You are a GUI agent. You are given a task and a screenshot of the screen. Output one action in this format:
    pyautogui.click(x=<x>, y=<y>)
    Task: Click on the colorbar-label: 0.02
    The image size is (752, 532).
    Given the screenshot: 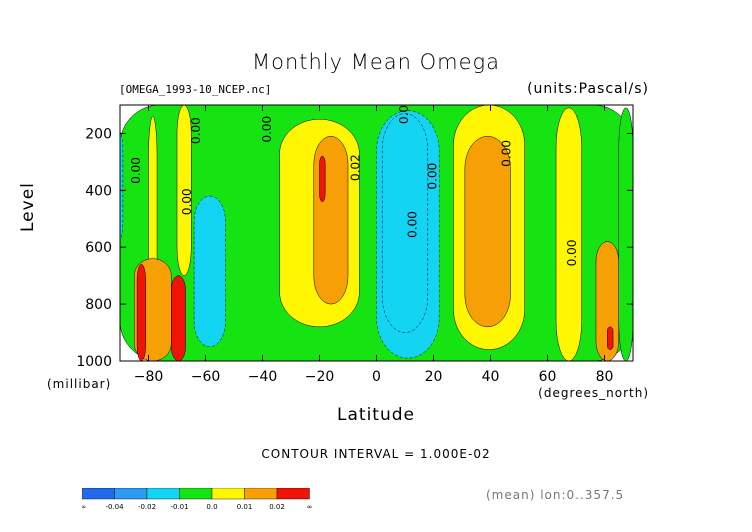 What is the action you would take?
    pyautogui.click(x=277, y=507)
    